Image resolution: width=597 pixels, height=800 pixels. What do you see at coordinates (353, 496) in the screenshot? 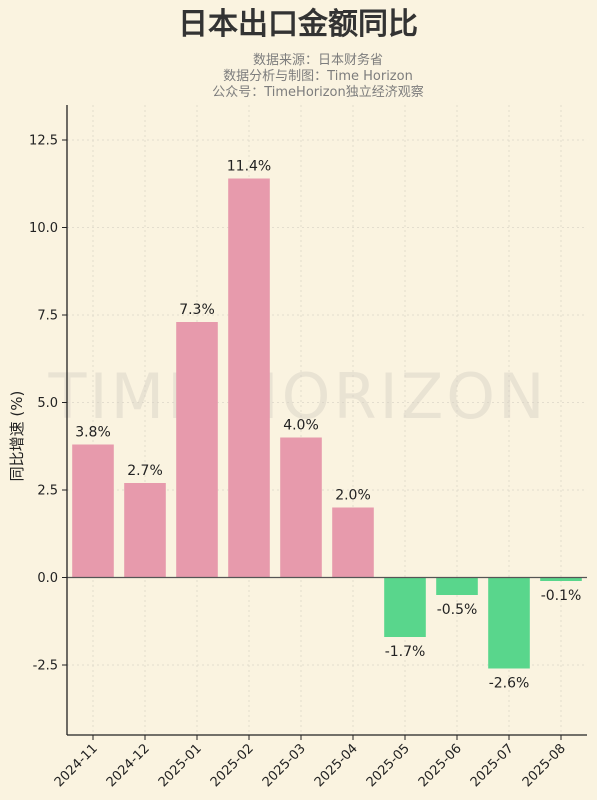
I see `bar-value-label: 2.0%` at bounding box center [353, 496].